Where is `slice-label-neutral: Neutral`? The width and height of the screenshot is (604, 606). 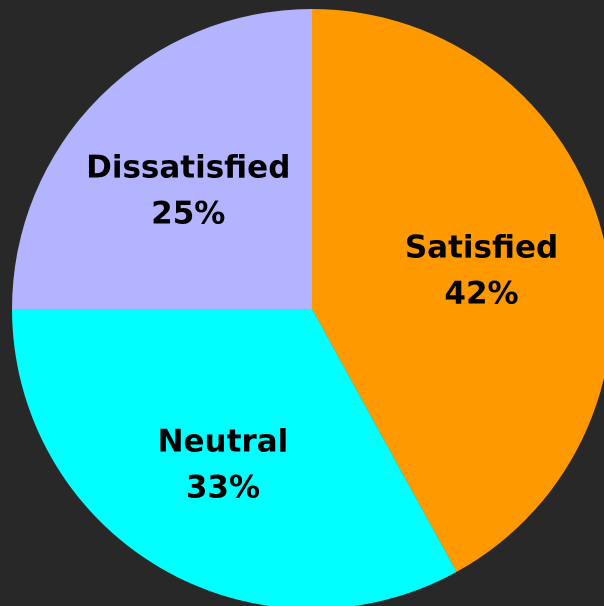
slice-label-neutral: Neutral is located at coordinates (223, 442).